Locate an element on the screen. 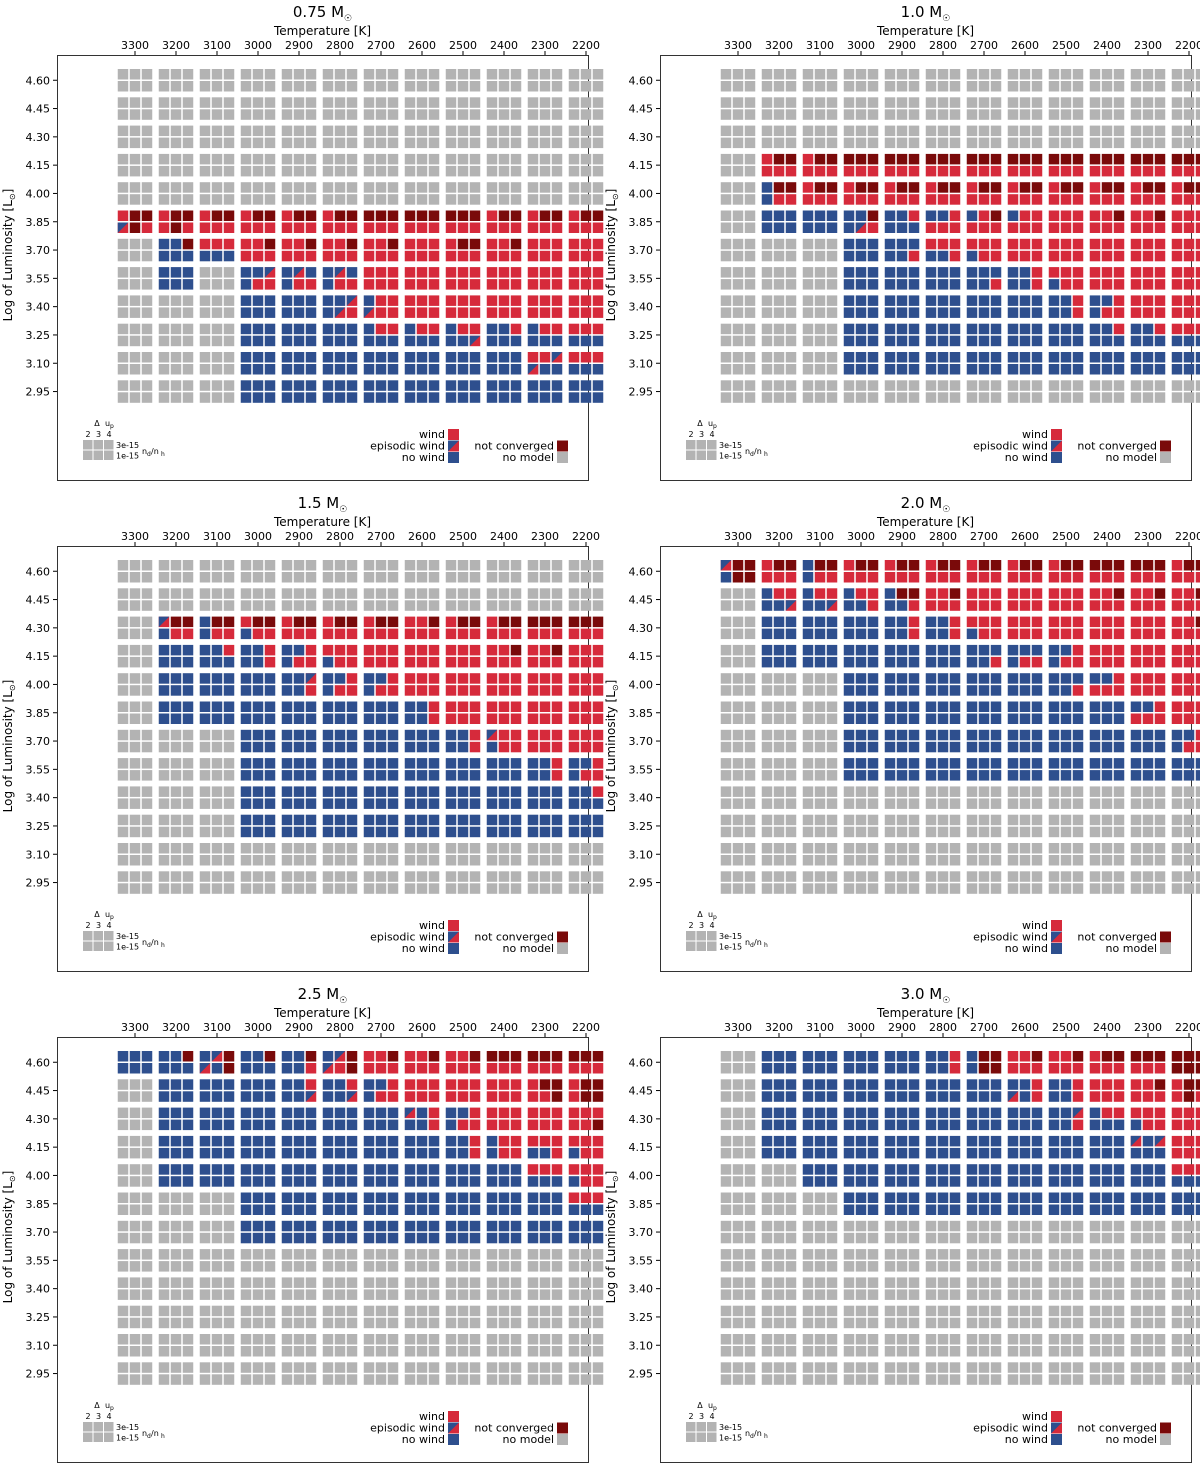  x-tick-label: 3100 is located at coordinates (217, 536).